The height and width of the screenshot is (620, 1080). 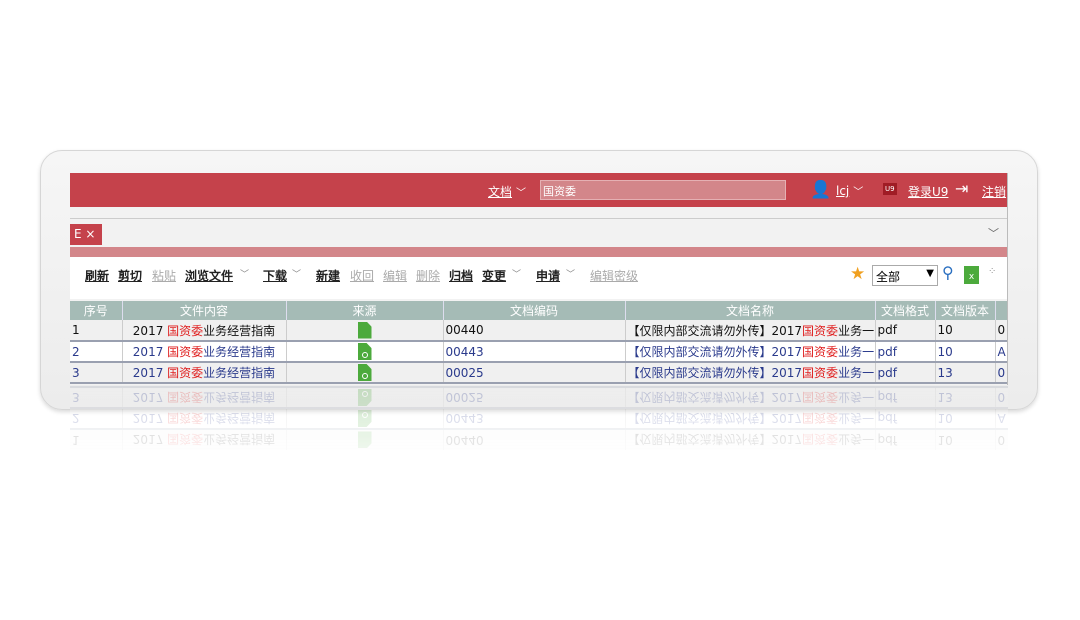 I want to click on edit-secret-button: 编辑密级, so click(x=614, y=276).